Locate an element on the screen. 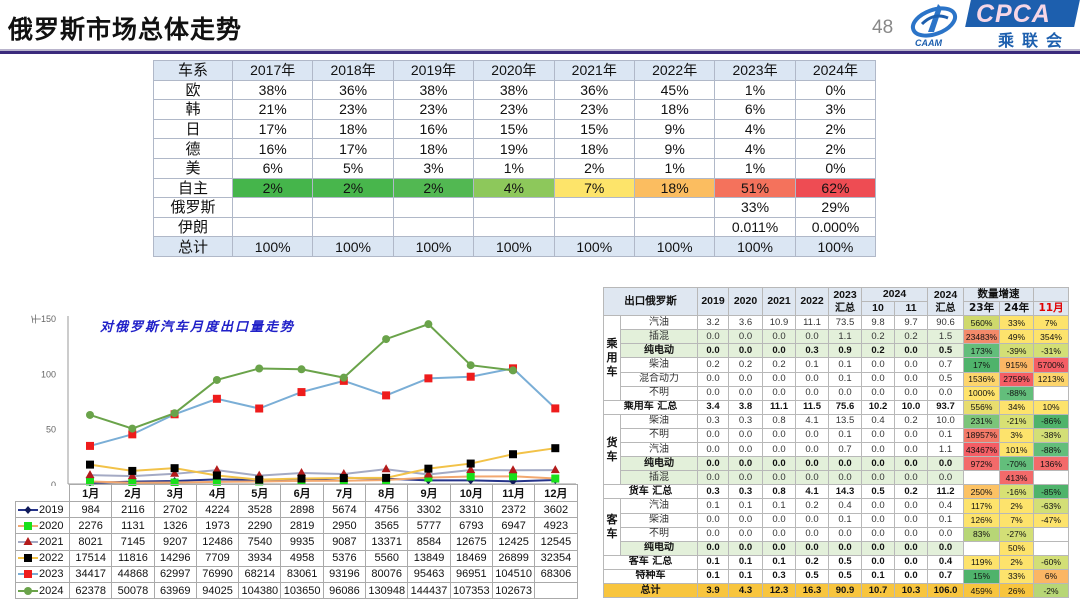  data-value: 68306 is located at coordinates (556, 574).